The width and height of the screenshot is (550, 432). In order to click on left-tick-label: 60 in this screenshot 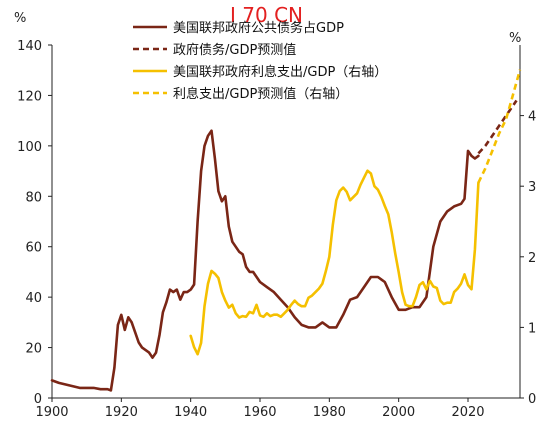, I will do `click(33, 248)`.